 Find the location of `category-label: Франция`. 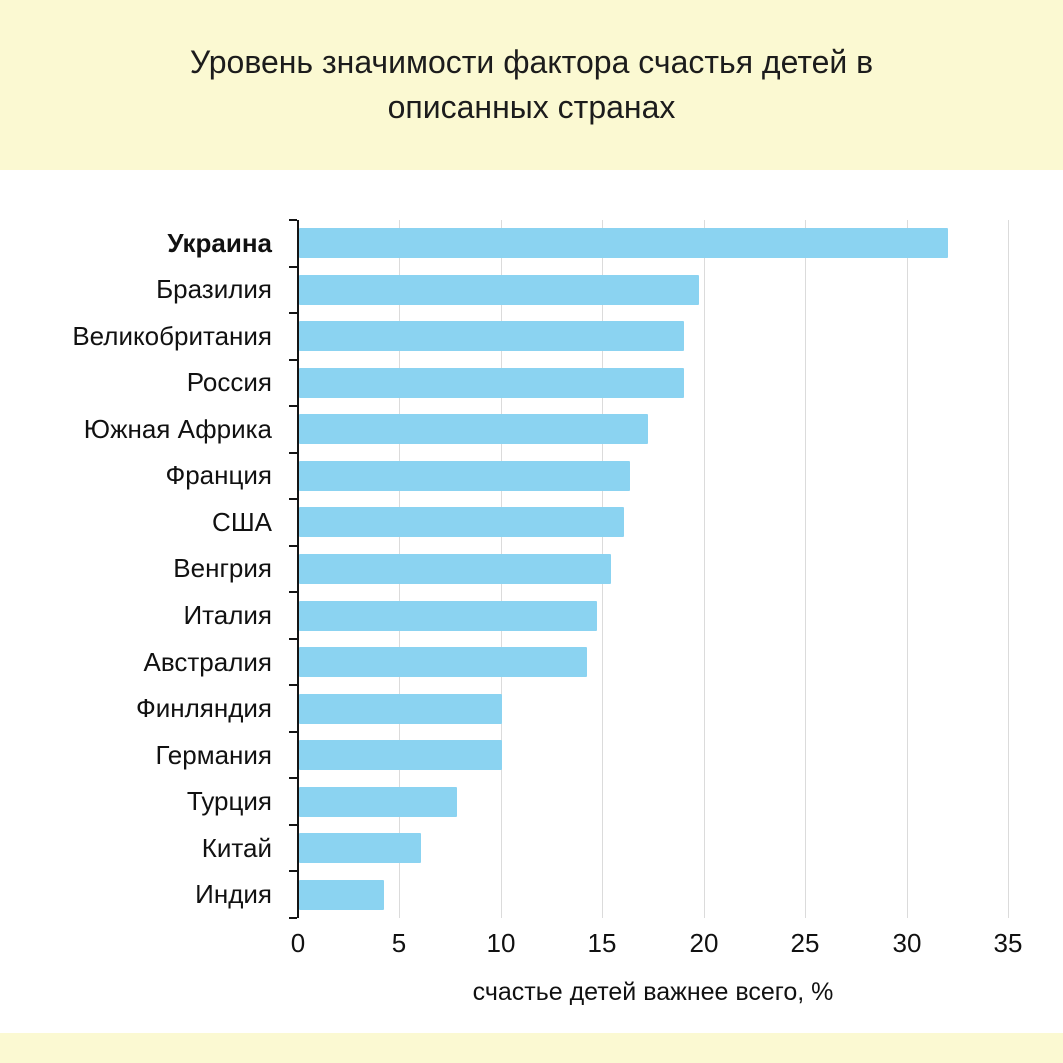

category-label: Франция is located at coordinates (218, 475).